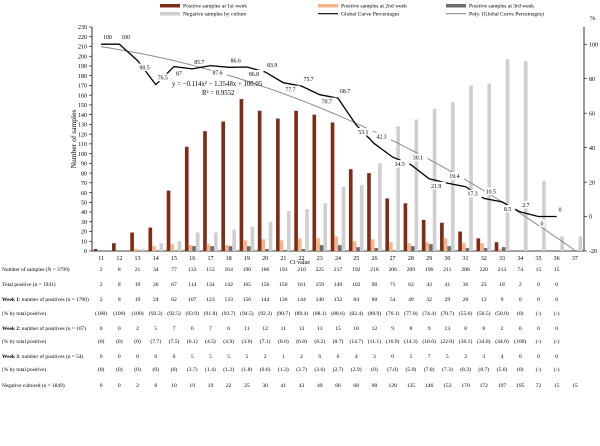 Image resolution: width=600 pixels, height=446 pixels. What do you see at coordinates (411, 259) in the screenshot?
I see `x-tick-label: 28` at bounding box center [411, 259].